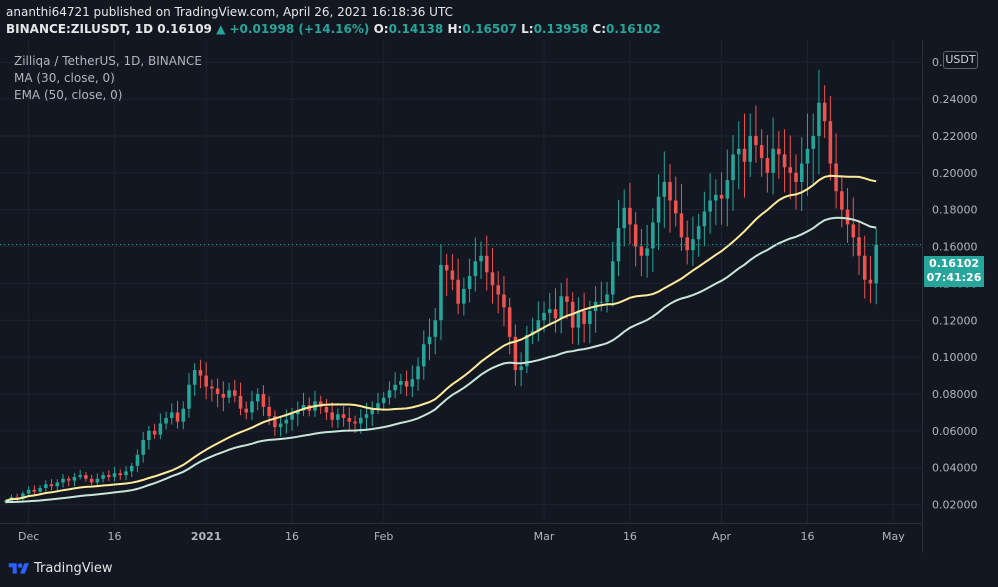 Image resolution: width=998 pixels, height=587 pixels. What do you see at coordinates (68, 95) in the screenshot?
I see `legend-ema: EMA (50, close, 0)` at bounding box center [68, 95].